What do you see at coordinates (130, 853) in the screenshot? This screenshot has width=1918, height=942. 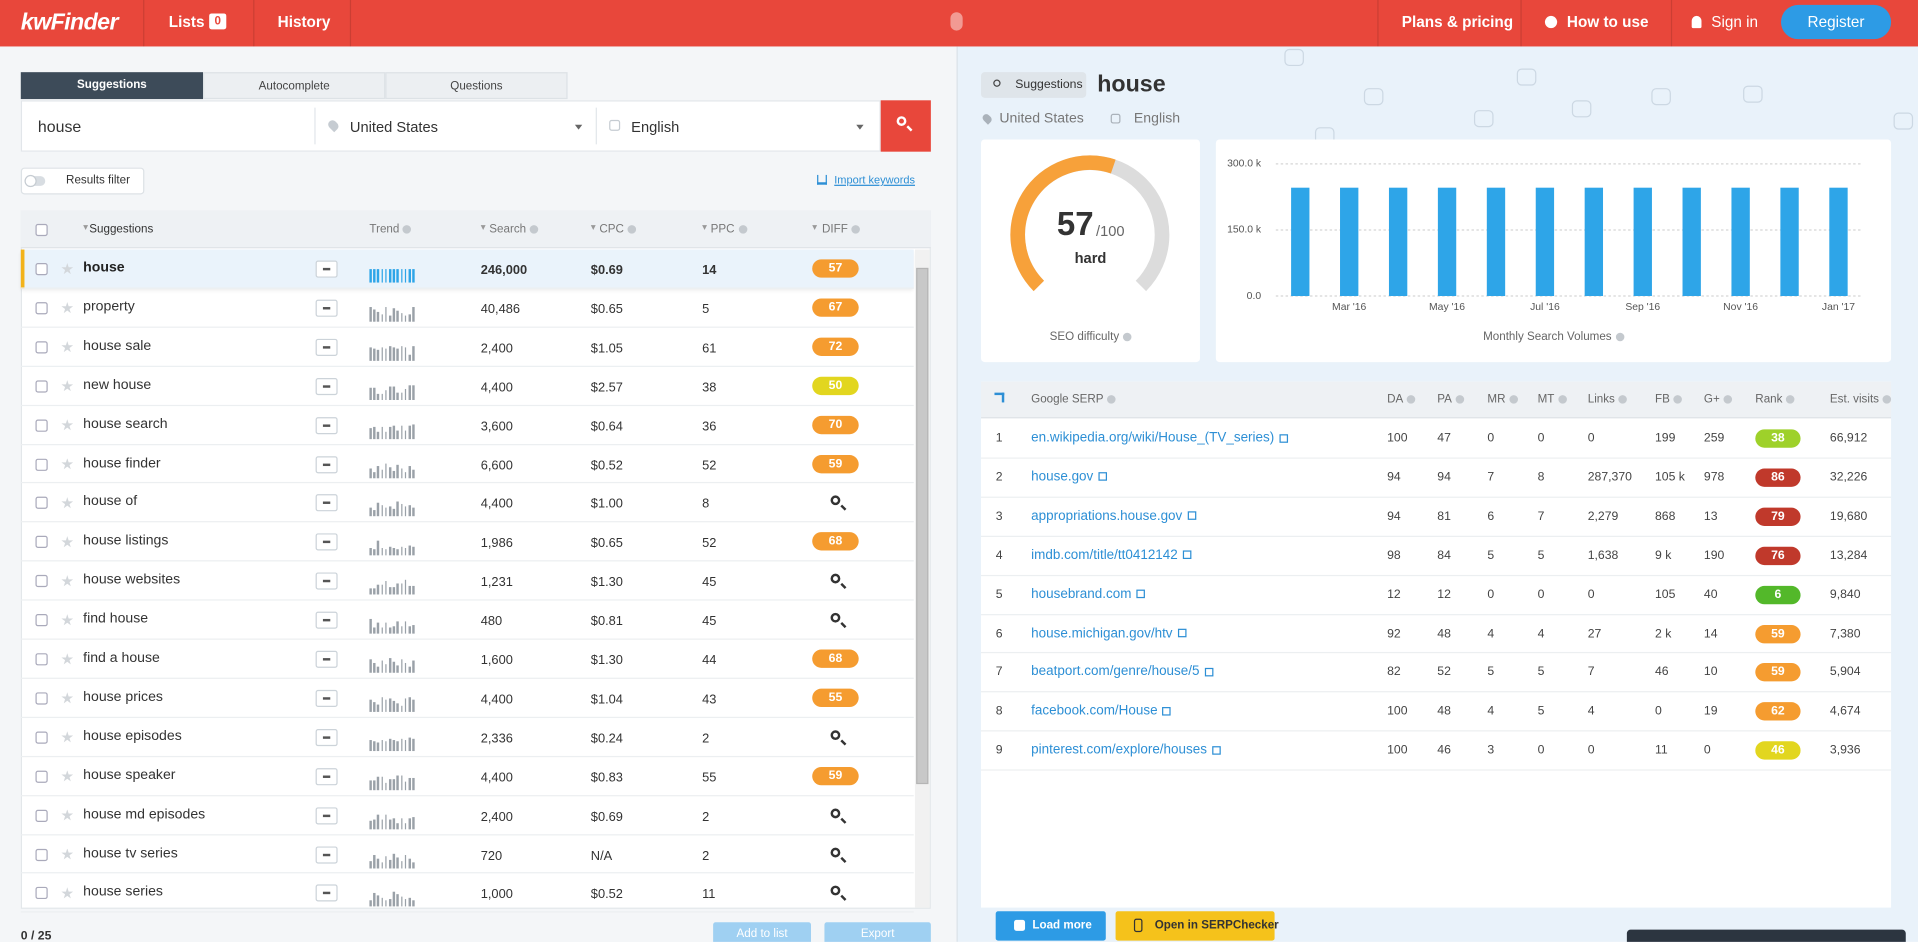 I see `keyword: house tv series` at bounding box center [130, 853].